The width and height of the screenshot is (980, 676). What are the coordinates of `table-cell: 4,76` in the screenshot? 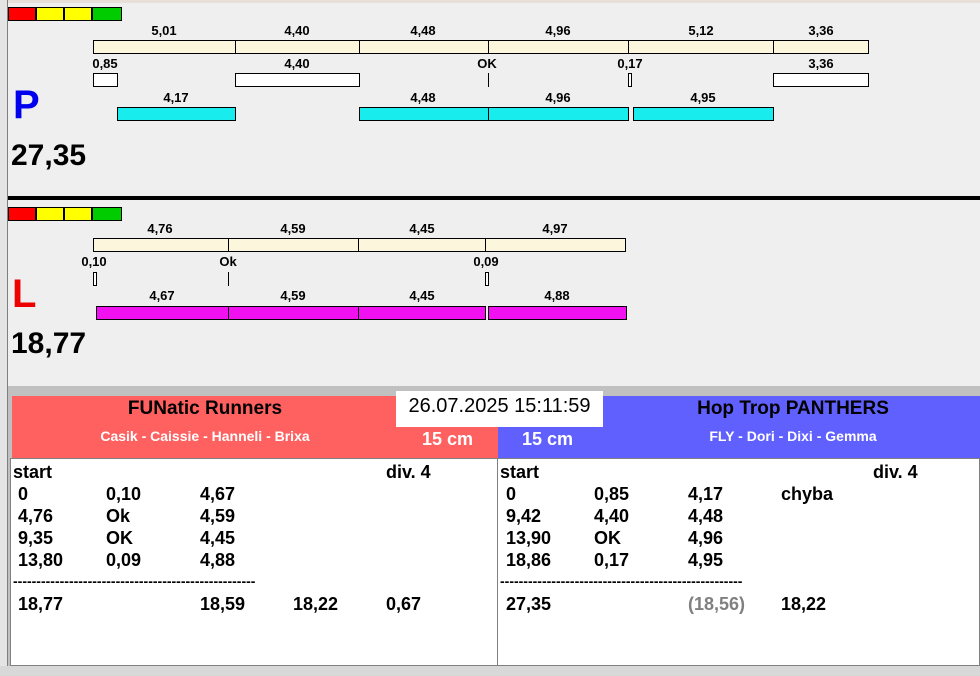 It's located at (36, 516).